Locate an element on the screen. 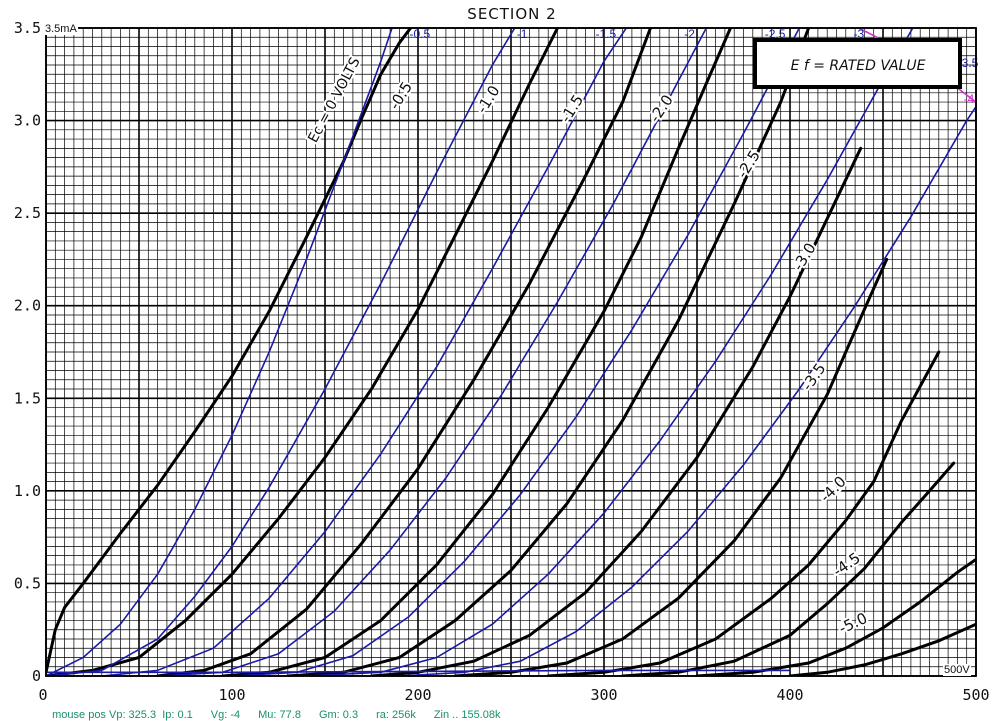  status-gm: Gm: 0.3 is located at coordinates (338, 715).